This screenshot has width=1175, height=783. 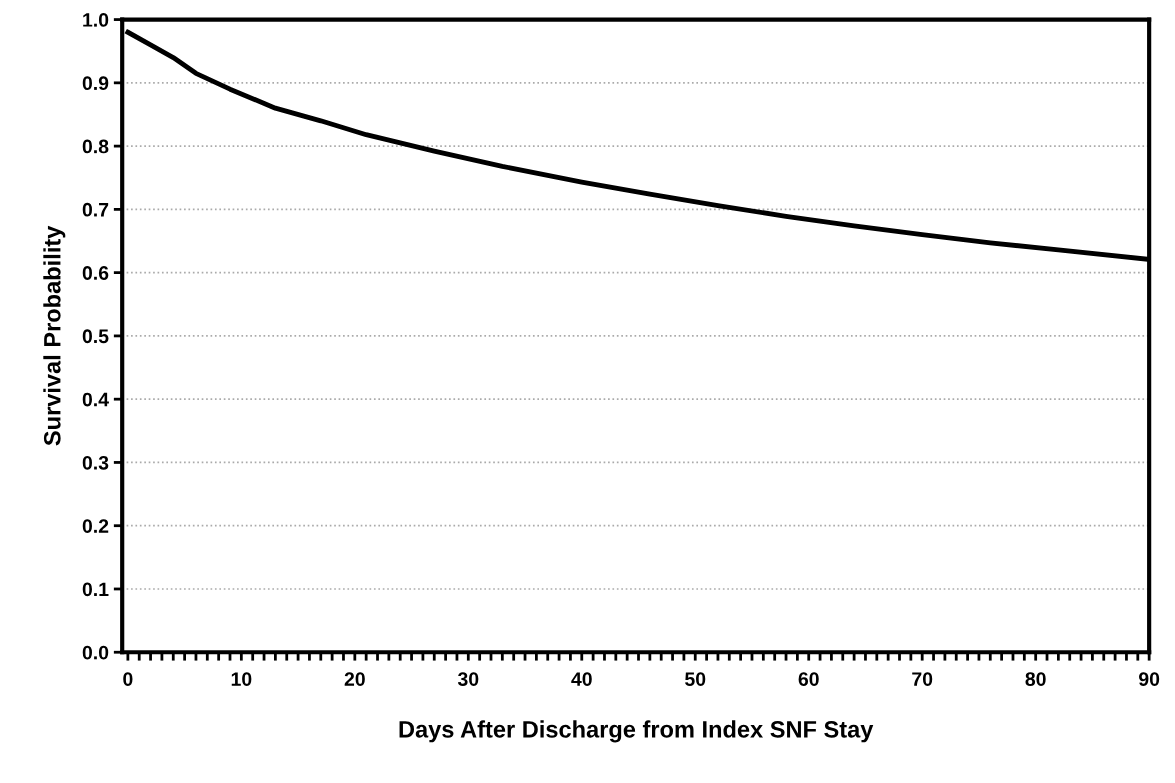 I want to click on x-tick-label: 70, so click(x=922, y=679).